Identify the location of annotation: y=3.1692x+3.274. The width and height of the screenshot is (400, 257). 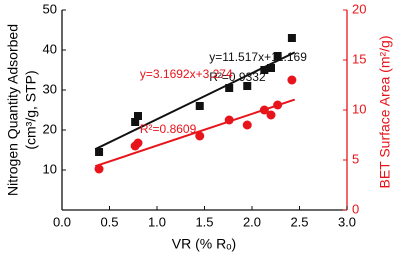
(186, 74).